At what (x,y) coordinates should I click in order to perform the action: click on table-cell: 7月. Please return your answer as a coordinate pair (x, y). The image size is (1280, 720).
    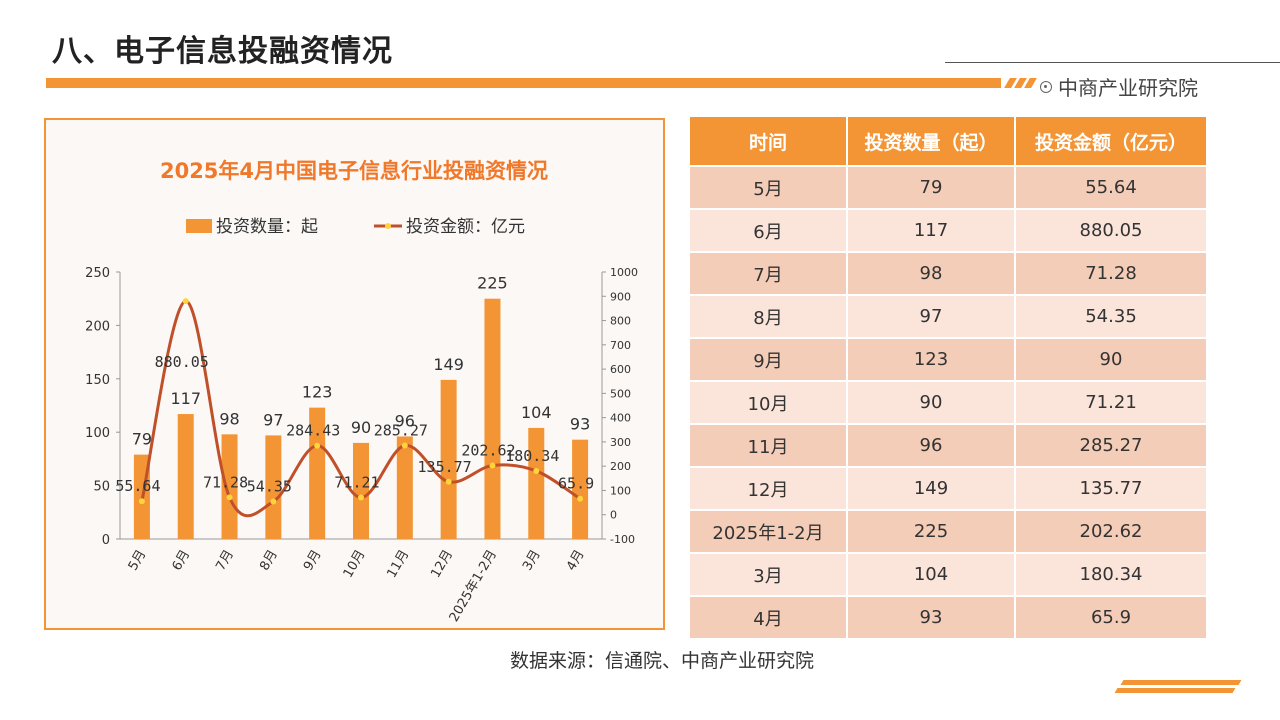
    Looking at the image, I should click on (769, 273).